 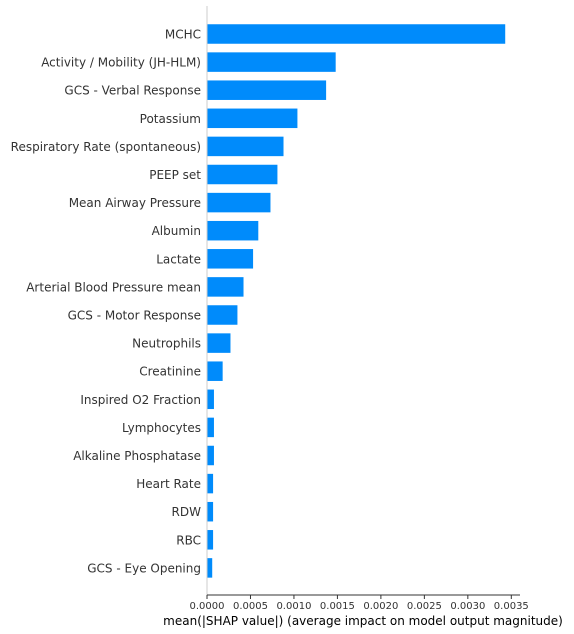 I want to click on y-tick-label: RBC, so click(x=188, y=540).